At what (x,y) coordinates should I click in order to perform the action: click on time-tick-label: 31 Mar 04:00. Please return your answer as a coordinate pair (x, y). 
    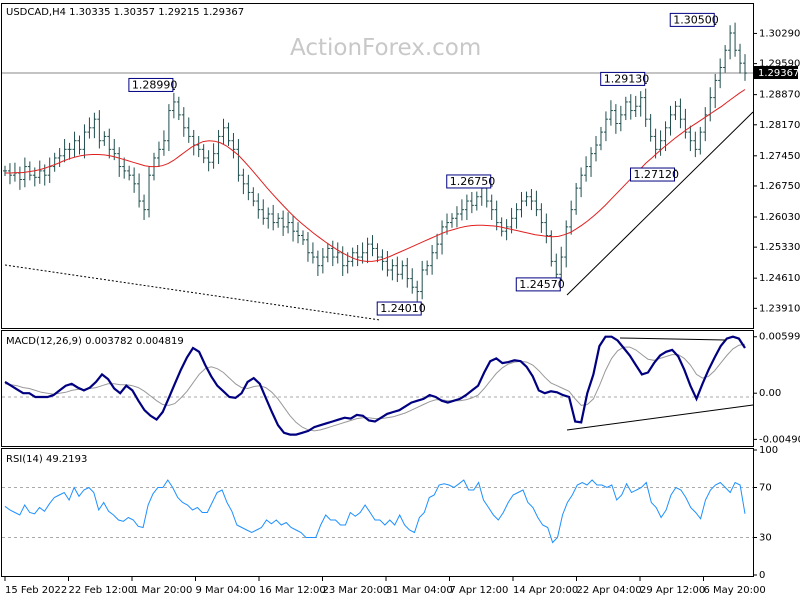
    Looking at the image, I should click on (419, 590).